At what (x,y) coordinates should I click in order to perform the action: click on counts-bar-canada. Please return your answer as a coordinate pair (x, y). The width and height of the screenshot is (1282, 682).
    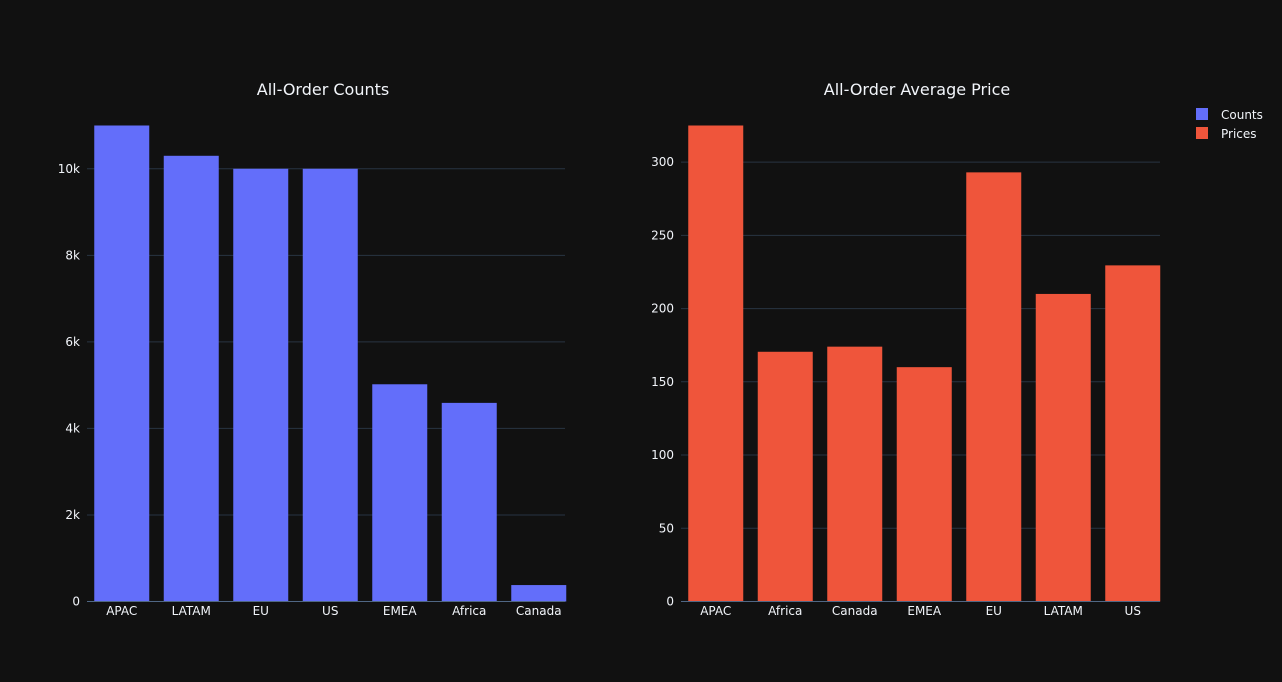
    Looking at the image, I should click on (539, 593).